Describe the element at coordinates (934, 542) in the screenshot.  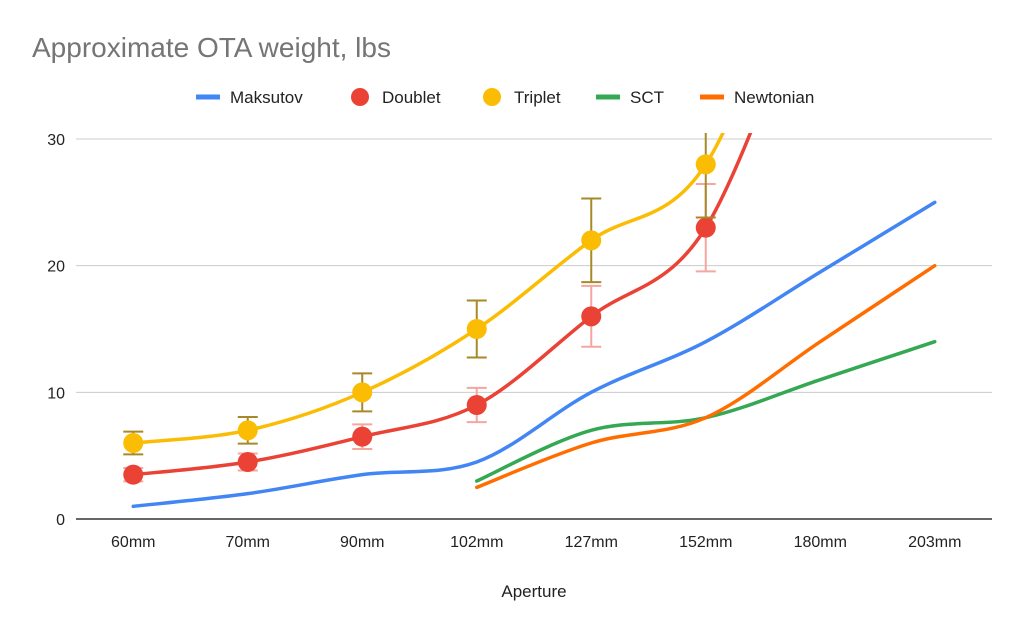
I see `x-tick-label: 203mm` at that location.